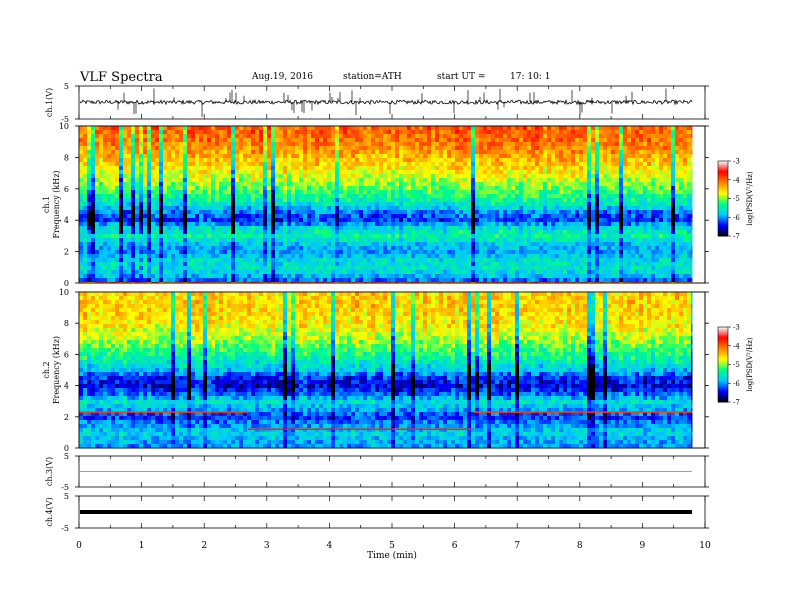 The width and height of the screenshot is (792, 612). I want to click on x-tick-label: 6, so click(455, 546).